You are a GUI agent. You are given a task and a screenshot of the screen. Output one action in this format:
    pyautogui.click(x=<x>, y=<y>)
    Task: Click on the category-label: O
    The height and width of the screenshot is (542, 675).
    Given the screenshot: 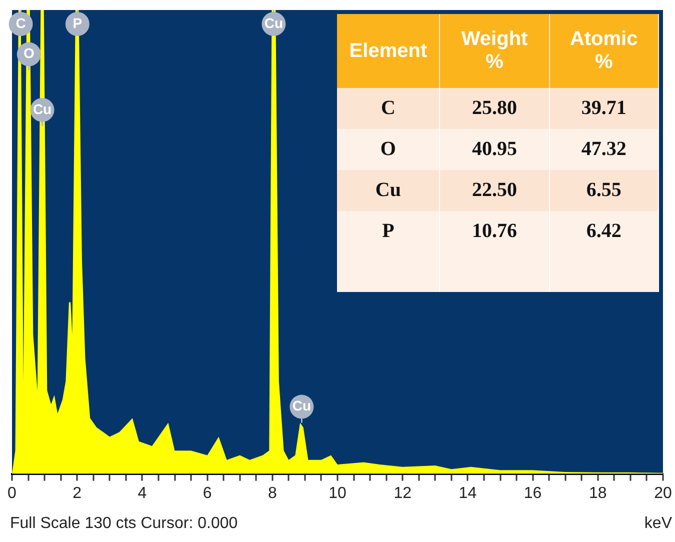 What is the action you would take?
    pyautogui.click(x=388, y=149)
    